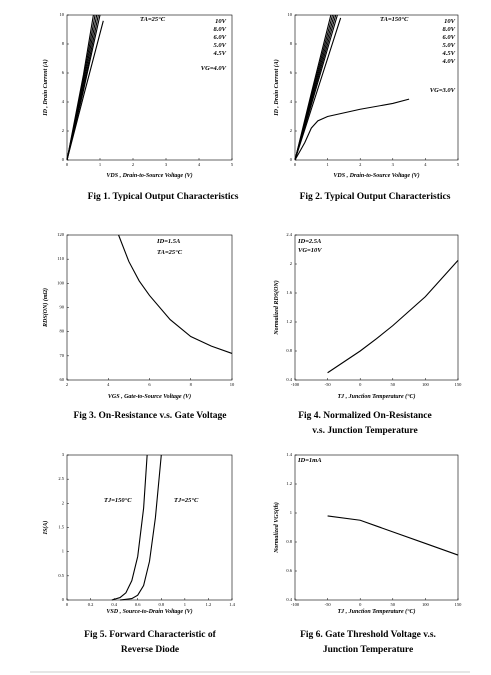 This screenshot has height=675, width=491. What do you see at coordinates (45, 308) in the screenshot?
I see `y-axis-label: RDS(ON) (mΩ)` at bounding box center [45, 308].